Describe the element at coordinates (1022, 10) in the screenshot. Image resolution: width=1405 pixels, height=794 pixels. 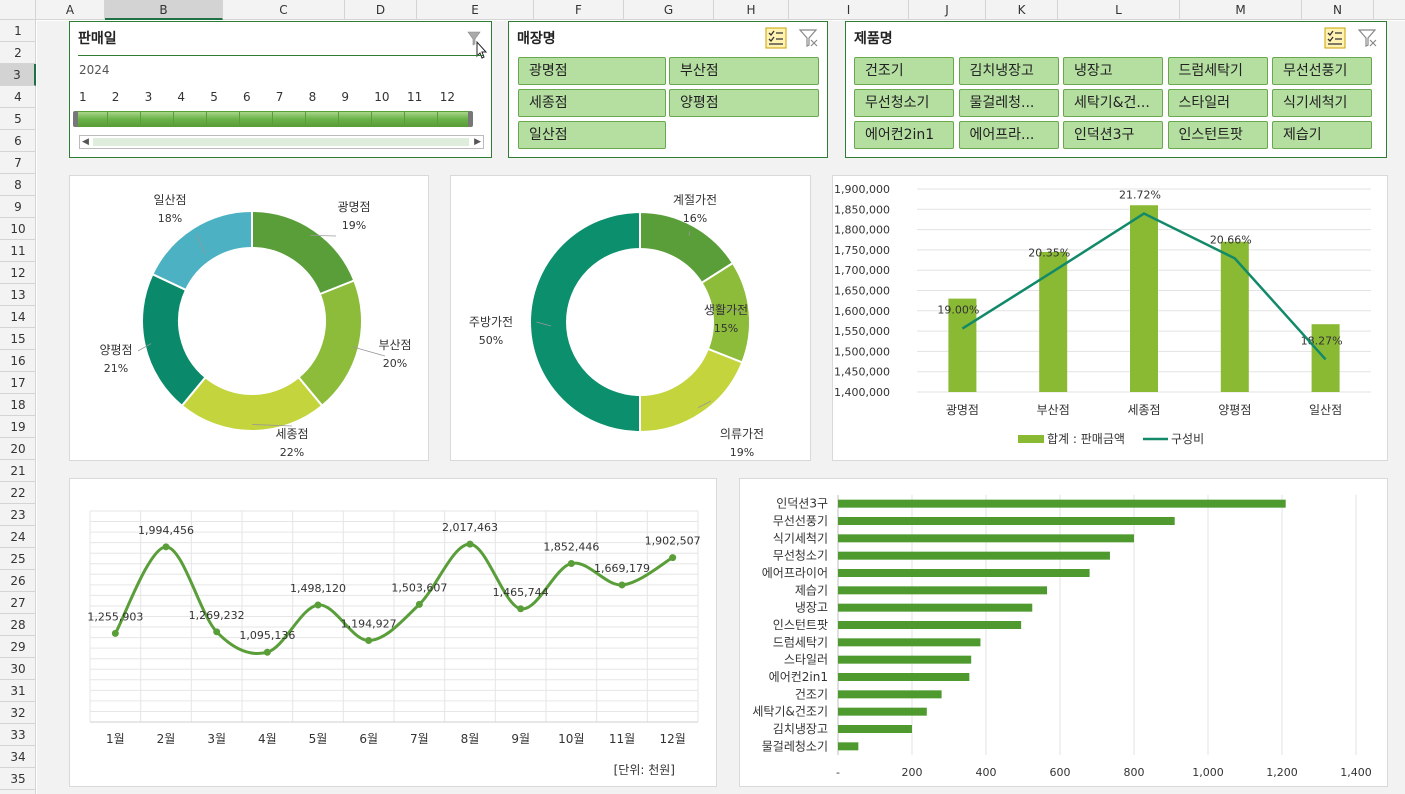
I see `column-header-K: K` at that location.